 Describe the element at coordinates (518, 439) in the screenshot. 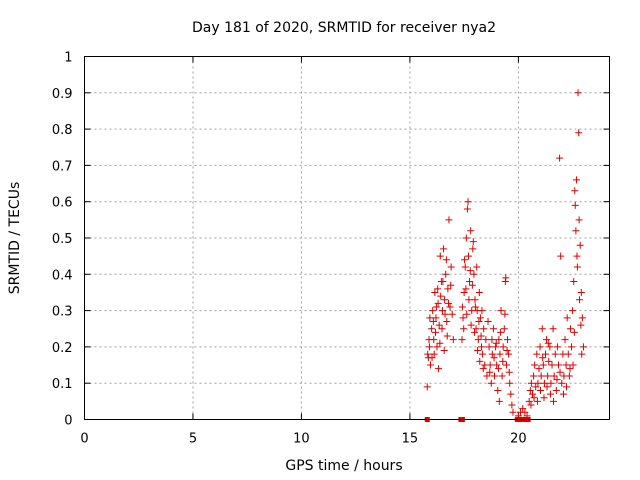

I see `x-tick-label: 20` at that location.